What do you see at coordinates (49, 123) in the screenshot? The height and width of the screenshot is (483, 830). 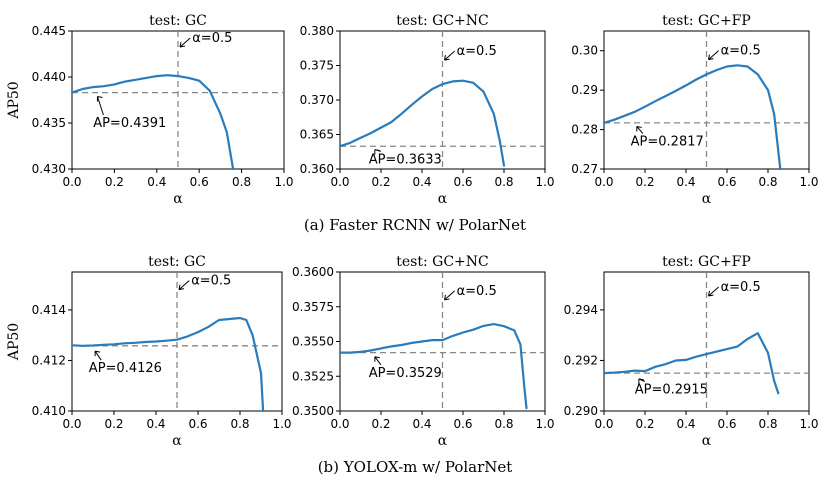 I see `y-tick-label: 0.435` at bounding box center [49, 123].